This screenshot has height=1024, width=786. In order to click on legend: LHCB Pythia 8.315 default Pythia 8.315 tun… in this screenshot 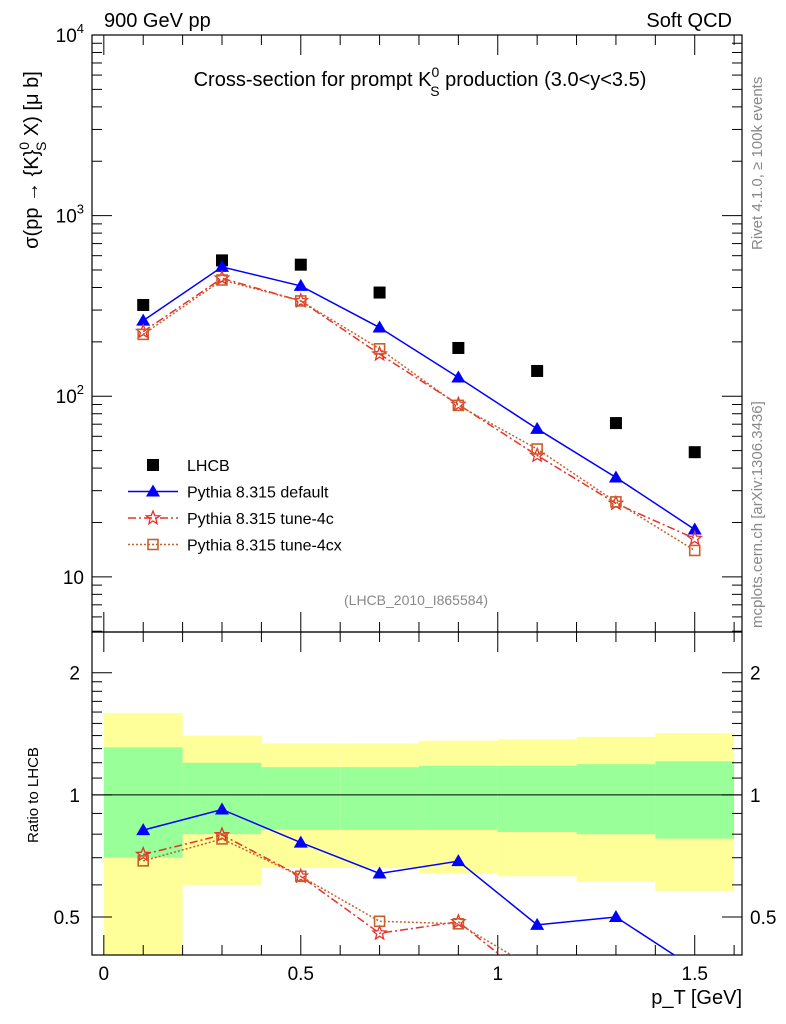, I will do `click(235, 506)`.